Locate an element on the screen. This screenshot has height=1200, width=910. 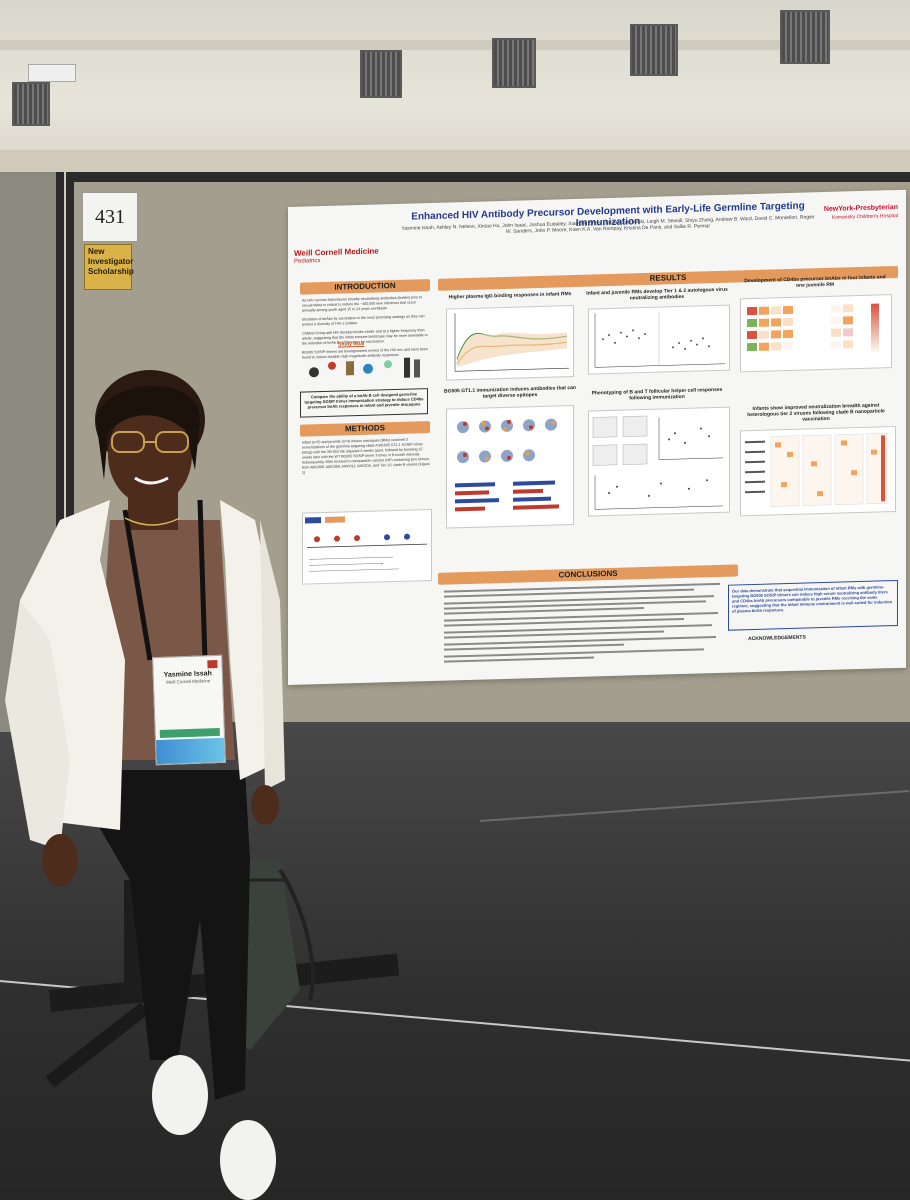
section-methods: METHODS is located at coordinates (365, 429).